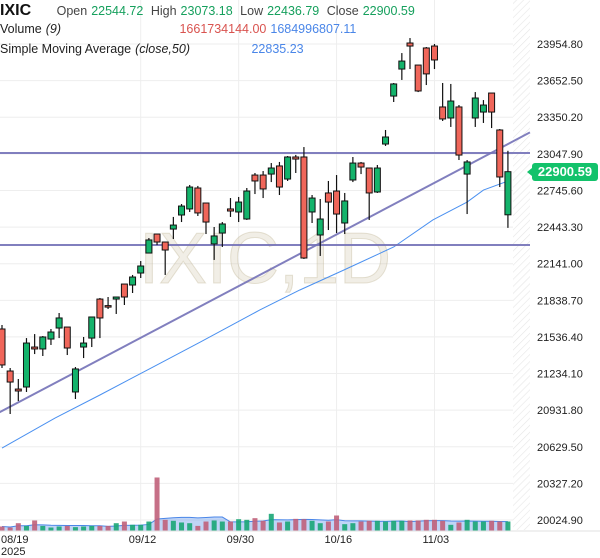 The image size is (600, 558). Describe the element at coordinates (15, 540) in the screenshot. I see `x-tick-label: 08/19` at that location.